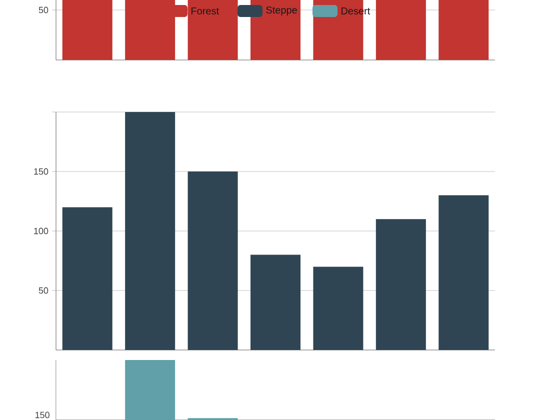 This screenshot has width=550, height=420. Describe the element at coordinates (281, 11) in the screenshot. I see `legend-label: Steppe` at that location.